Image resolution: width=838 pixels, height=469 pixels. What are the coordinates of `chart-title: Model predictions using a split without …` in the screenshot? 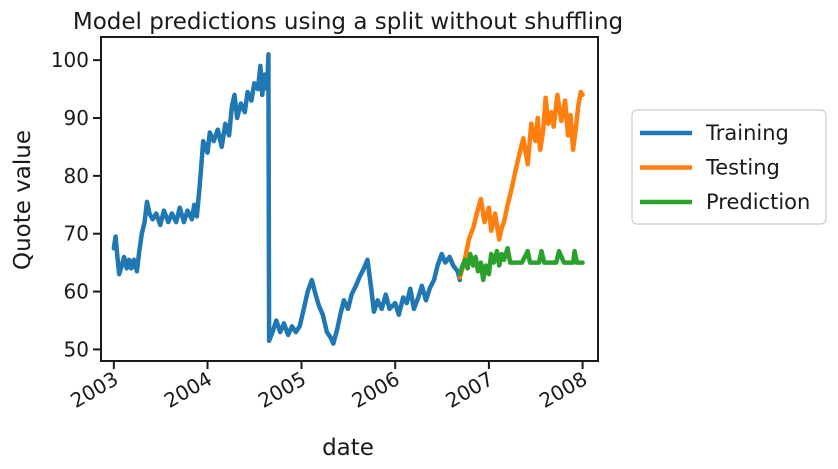 It's located at (348, 22).